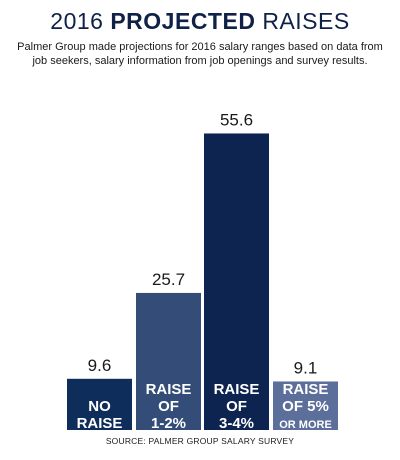  I want to click on value-label-3: 55.6, so click(236, 119).